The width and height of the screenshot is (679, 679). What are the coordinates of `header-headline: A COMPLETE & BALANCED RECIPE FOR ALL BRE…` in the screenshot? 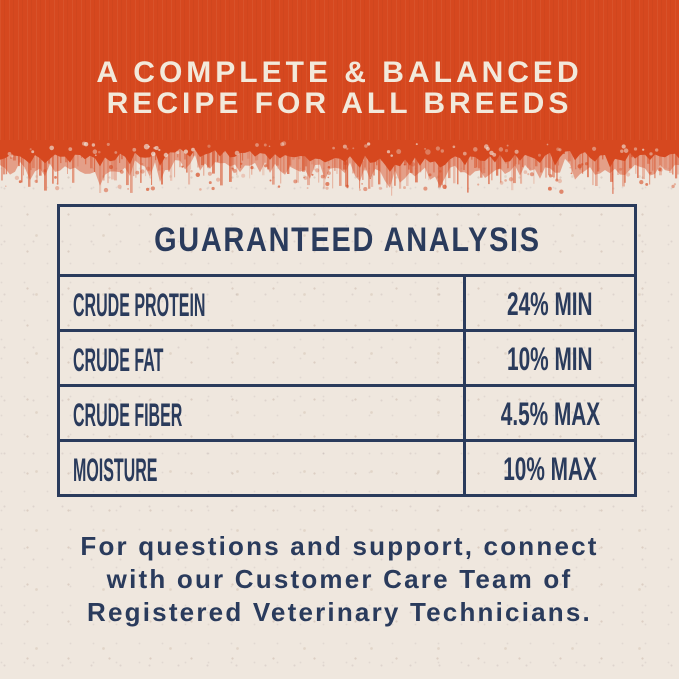 It's located at (339, 88).